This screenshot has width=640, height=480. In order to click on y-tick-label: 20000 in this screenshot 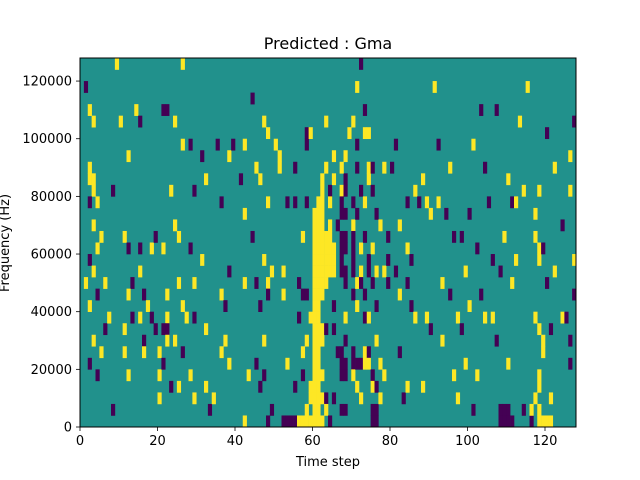, I will do `click(51, 370)`.